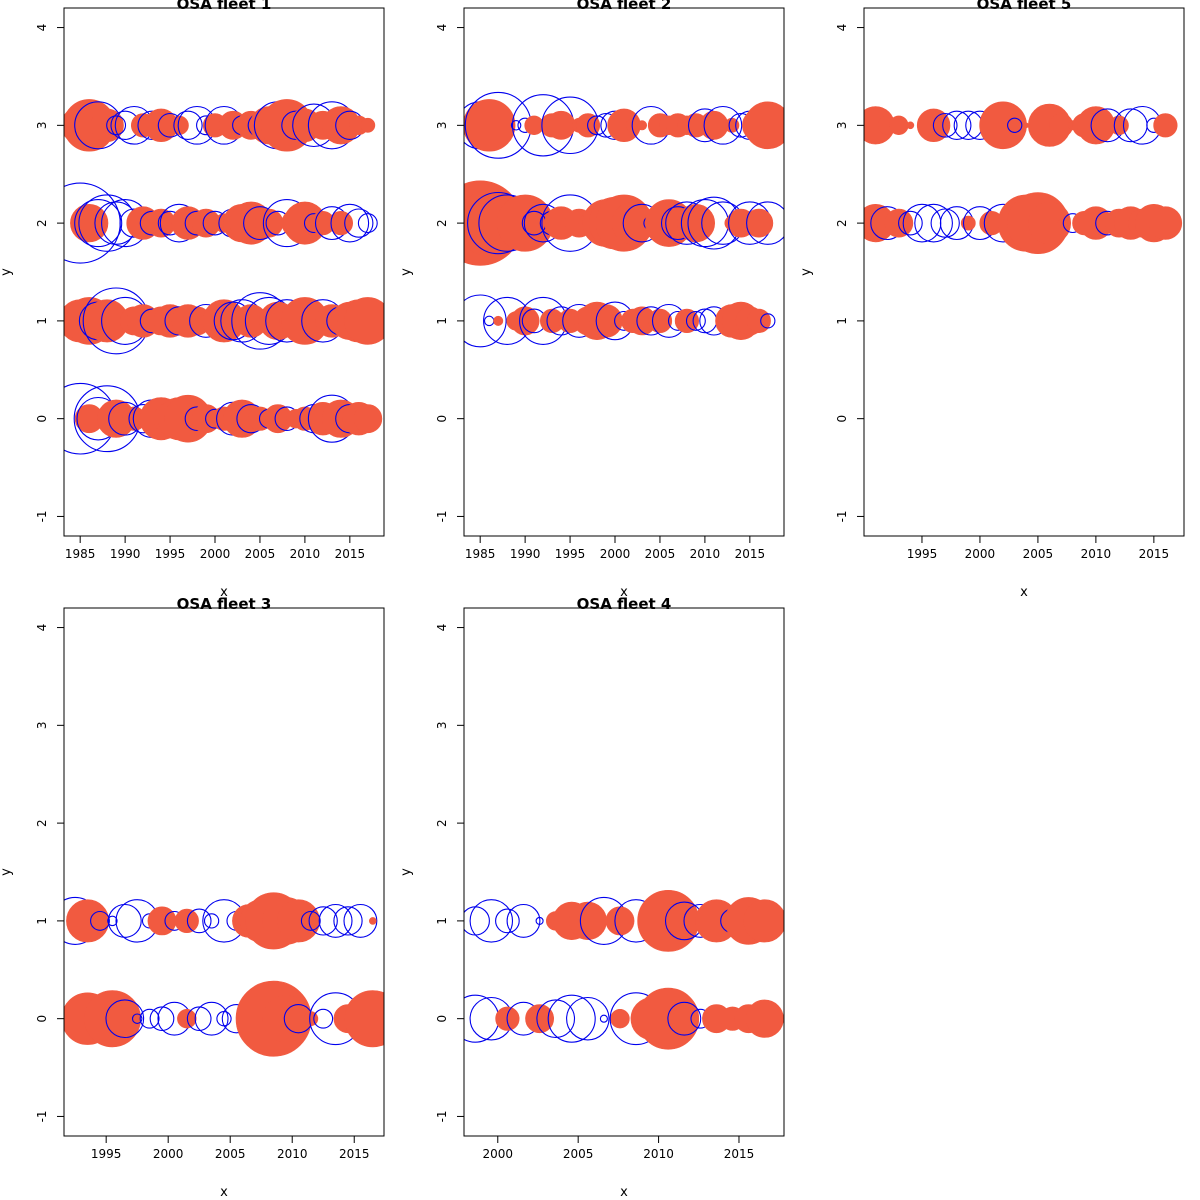 The height and width of the screenshot is (1200, 1200). What do you see at coordinates (842, 28) in the screenshot?
I see `y-tick-label: 4` at bounding box center [842, 28].